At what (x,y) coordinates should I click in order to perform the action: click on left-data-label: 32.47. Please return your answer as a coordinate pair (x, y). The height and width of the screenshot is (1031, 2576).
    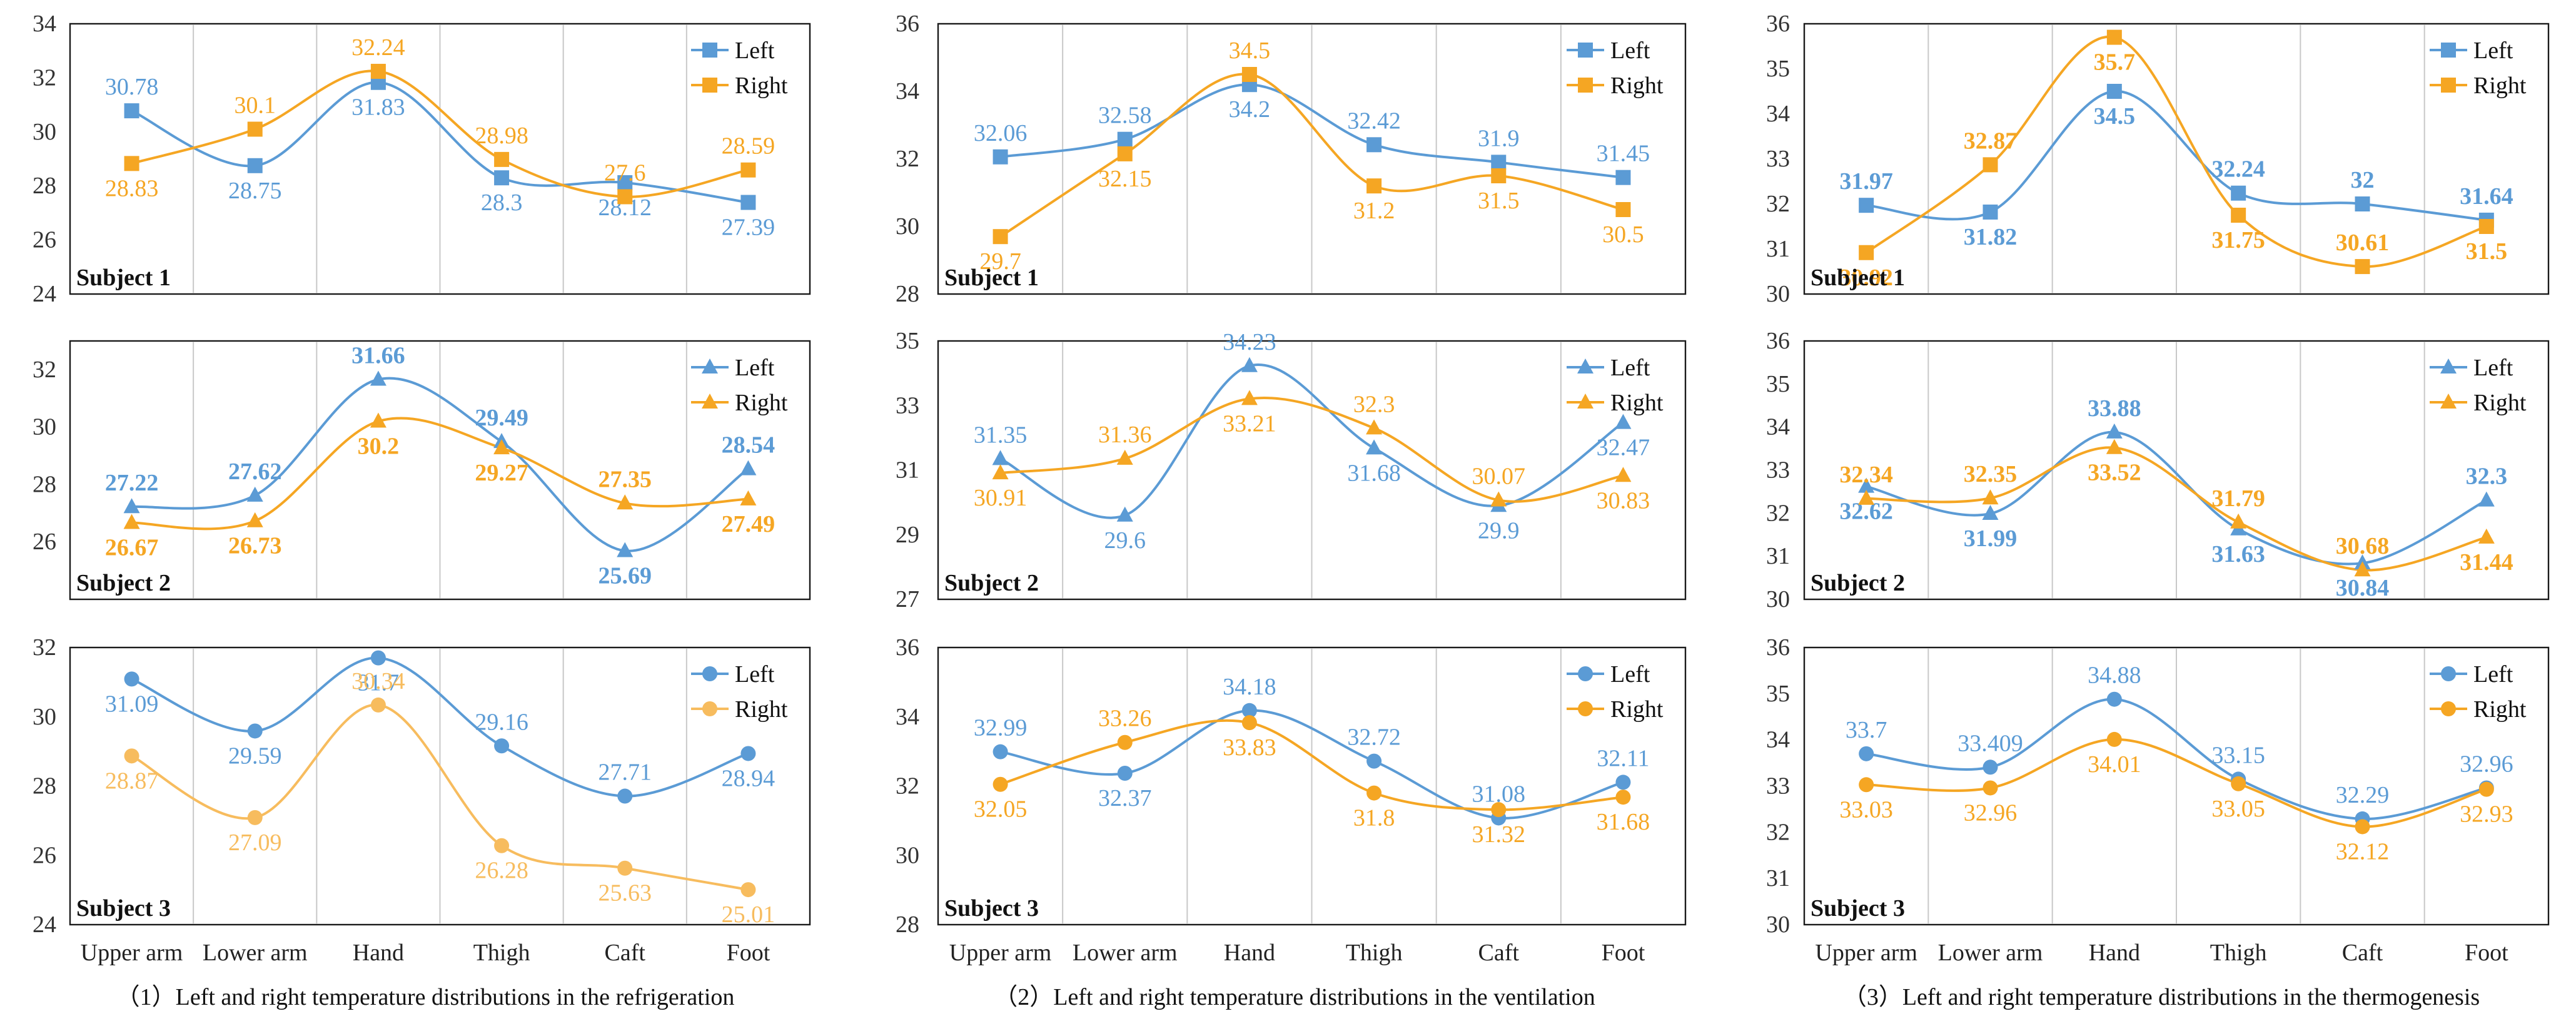
    Looking at the image, I should click on (1623, 448).